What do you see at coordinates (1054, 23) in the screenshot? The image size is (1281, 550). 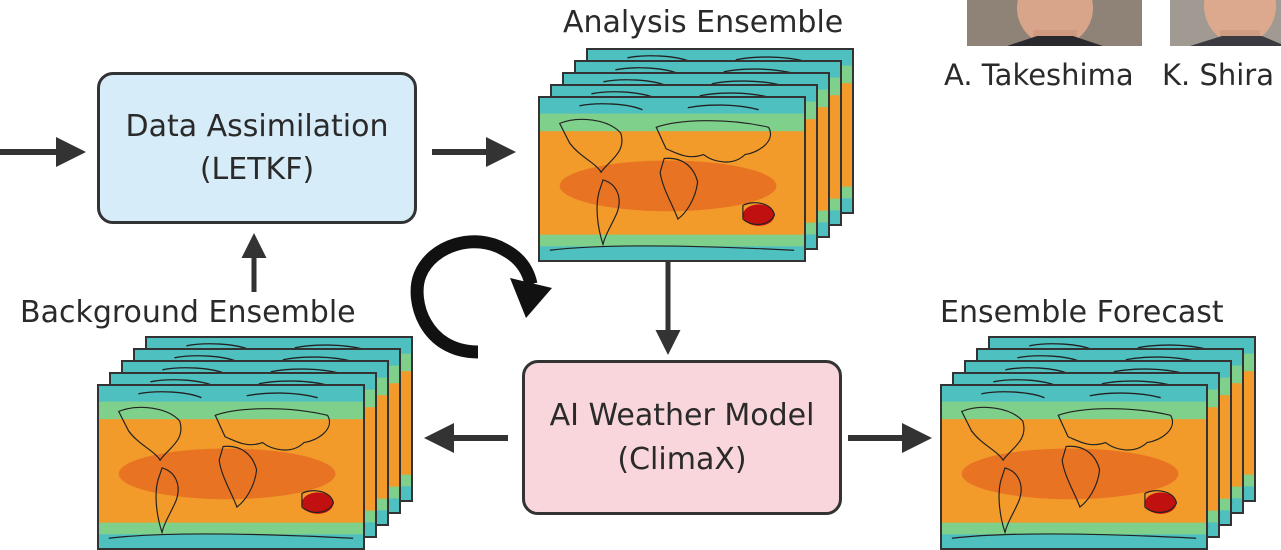 I see `author-photo-takeshima` at bounding box center [1054, 23].